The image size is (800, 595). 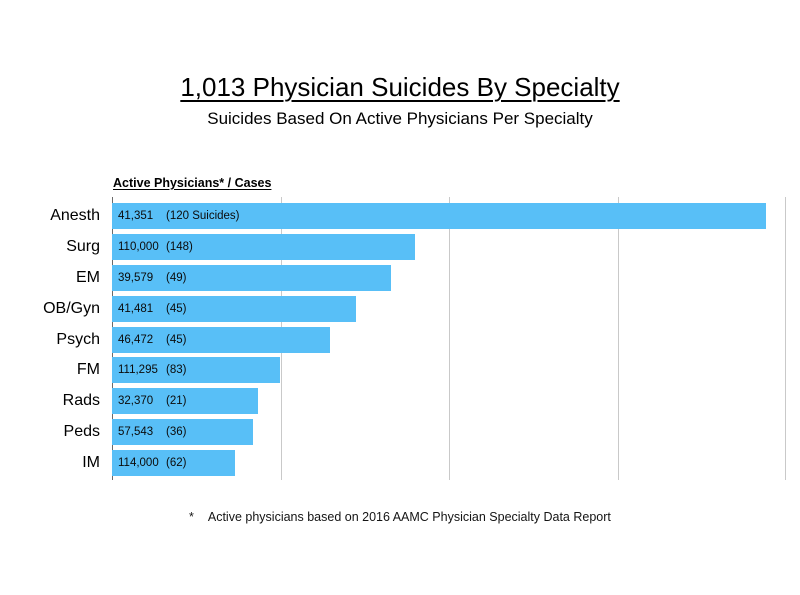 What do you see at coordinates (136, 308) in the screenshot?
I see `bar-value-physicians: 41,481` at bounding box center [136, 308].